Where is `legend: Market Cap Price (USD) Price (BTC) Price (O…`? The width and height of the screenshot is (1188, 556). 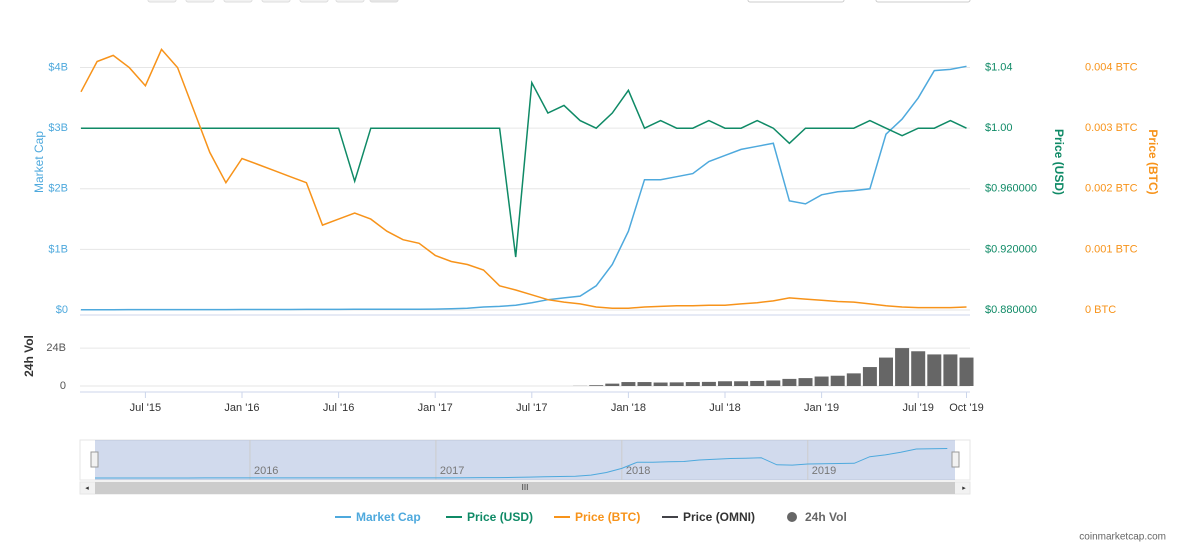
legend: Market Cap Price (USD) Price (BTC) Price (O… is located at coordinates (591, 517).